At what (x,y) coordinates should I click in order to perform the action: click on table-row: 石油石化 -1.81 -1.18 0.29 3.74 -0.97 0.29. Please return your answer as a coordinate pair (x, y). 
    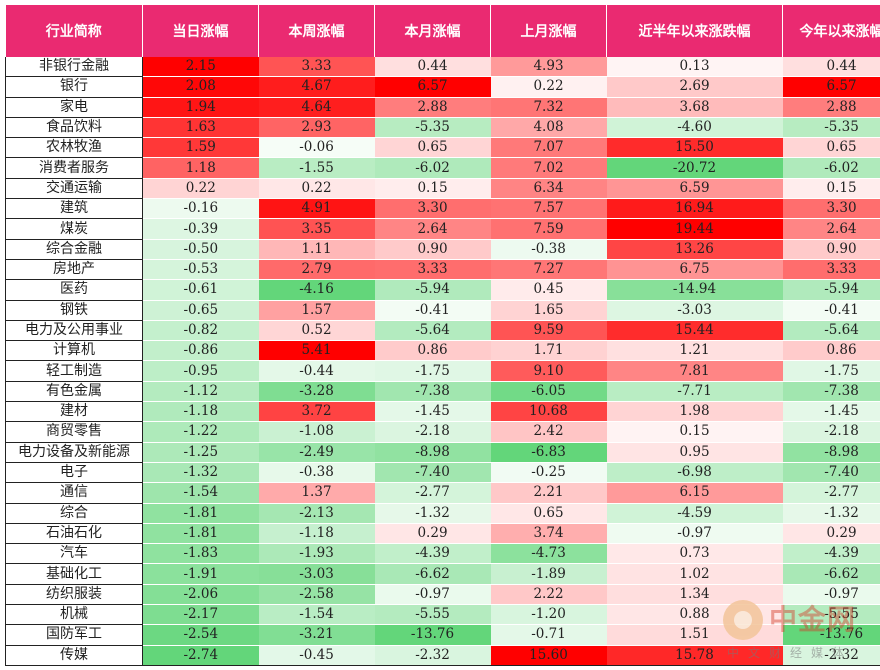
    Looking at the image, I should click on (442, 534).